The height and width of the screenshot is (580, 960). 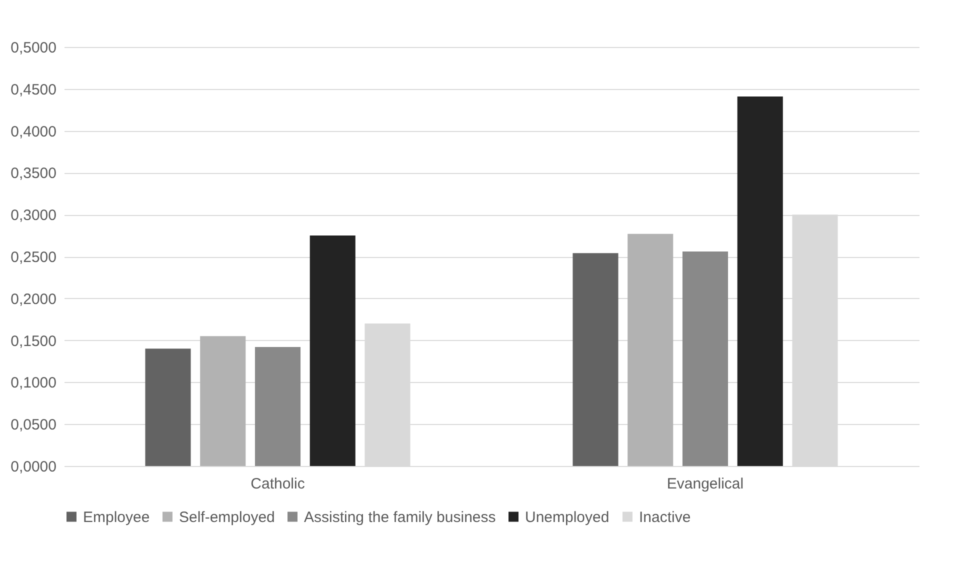 I want to click on x-tick-label: Evangelical, so click(x=705, y=484).